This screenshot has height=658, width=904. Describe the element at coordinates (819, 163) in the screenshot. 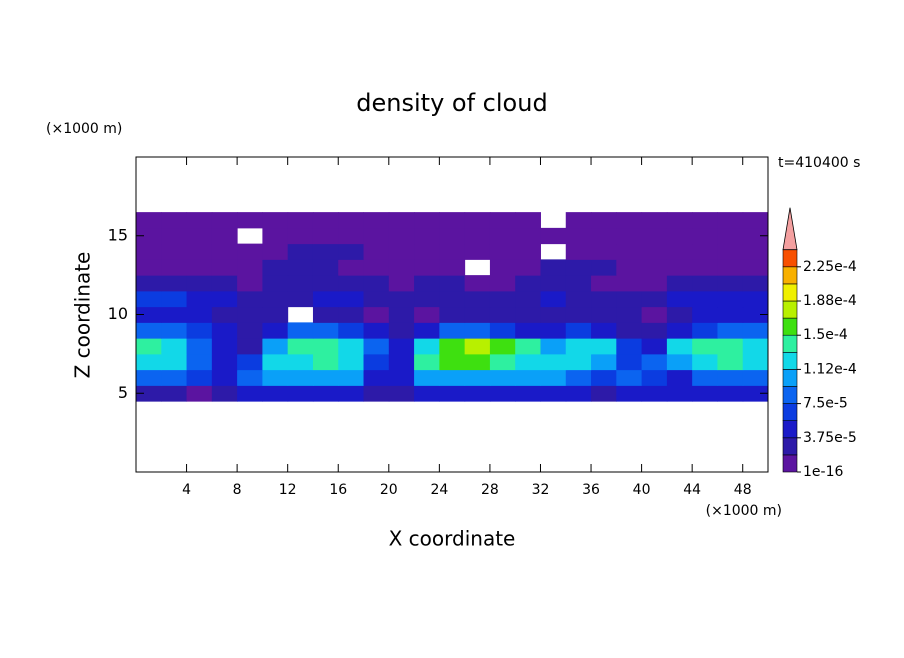

I see `annotation: t=410400 s` at that location.